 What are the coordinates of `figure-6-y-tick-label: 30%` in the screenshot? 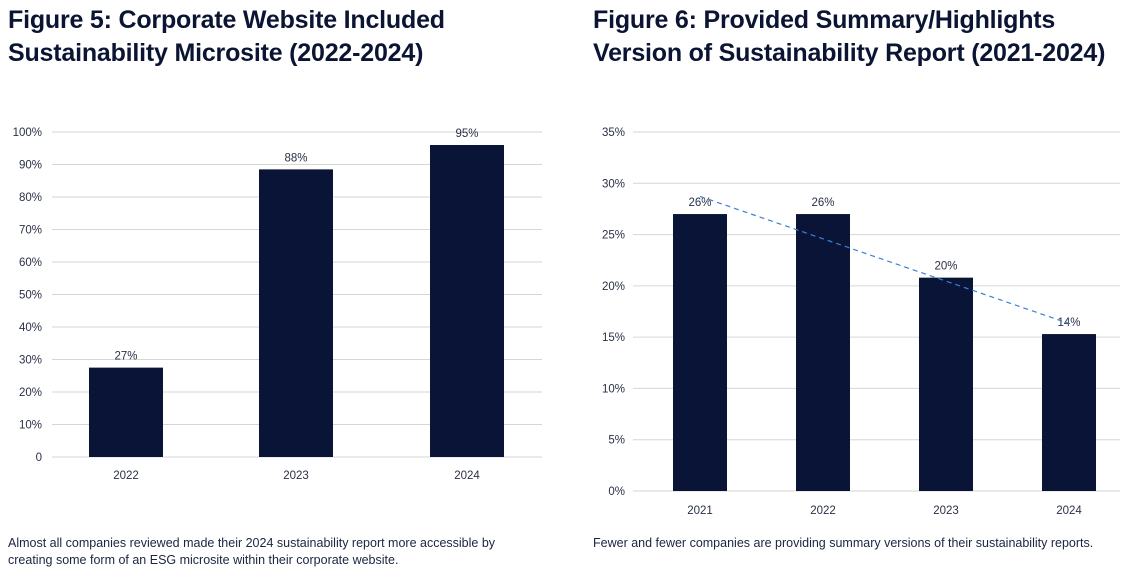 It's located at (613, 184).